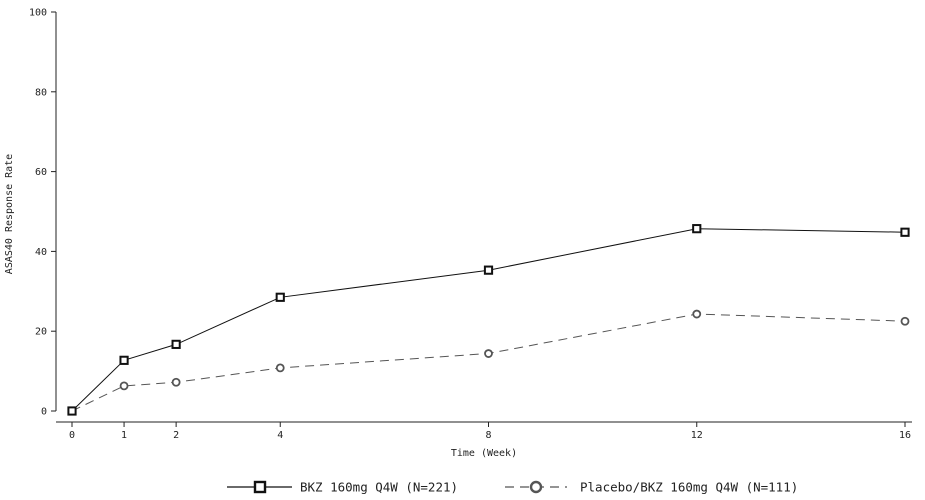  I want to click on y-tick-label: 100, so click(38, 13).